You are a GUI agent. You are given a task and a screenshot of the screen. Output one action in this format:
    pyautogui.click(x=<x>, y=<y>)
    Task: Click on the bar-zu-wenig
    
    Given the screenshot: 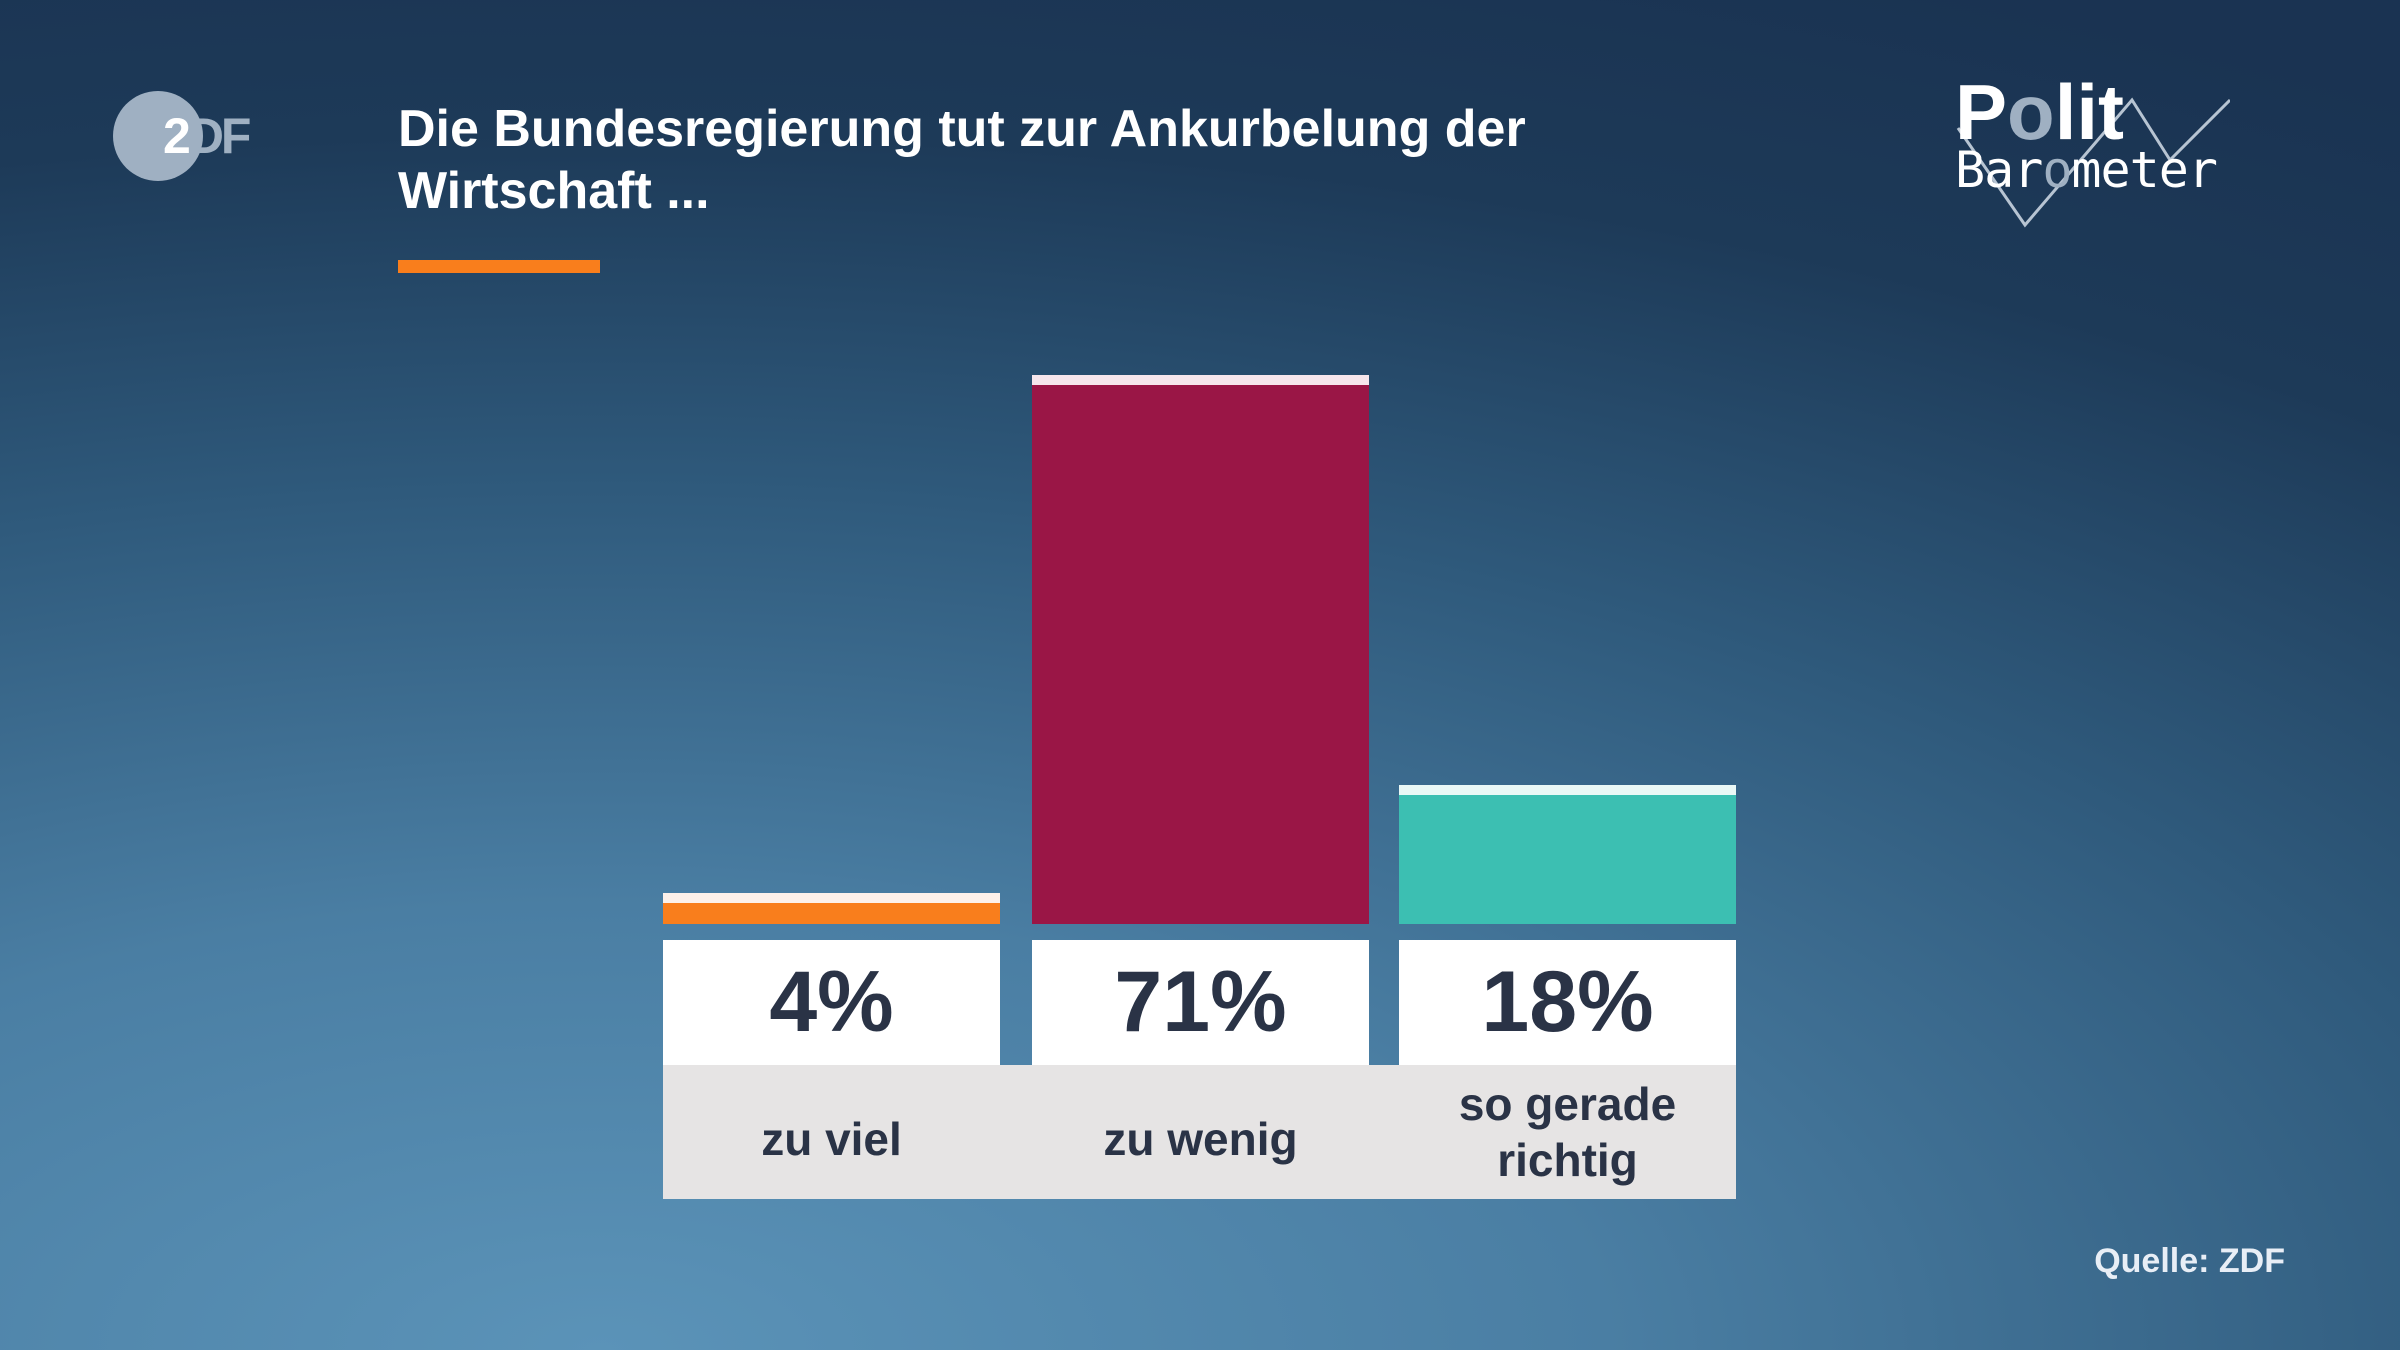 What is the action you would take?
    pyautogui.click(x=1200, y=649)
    